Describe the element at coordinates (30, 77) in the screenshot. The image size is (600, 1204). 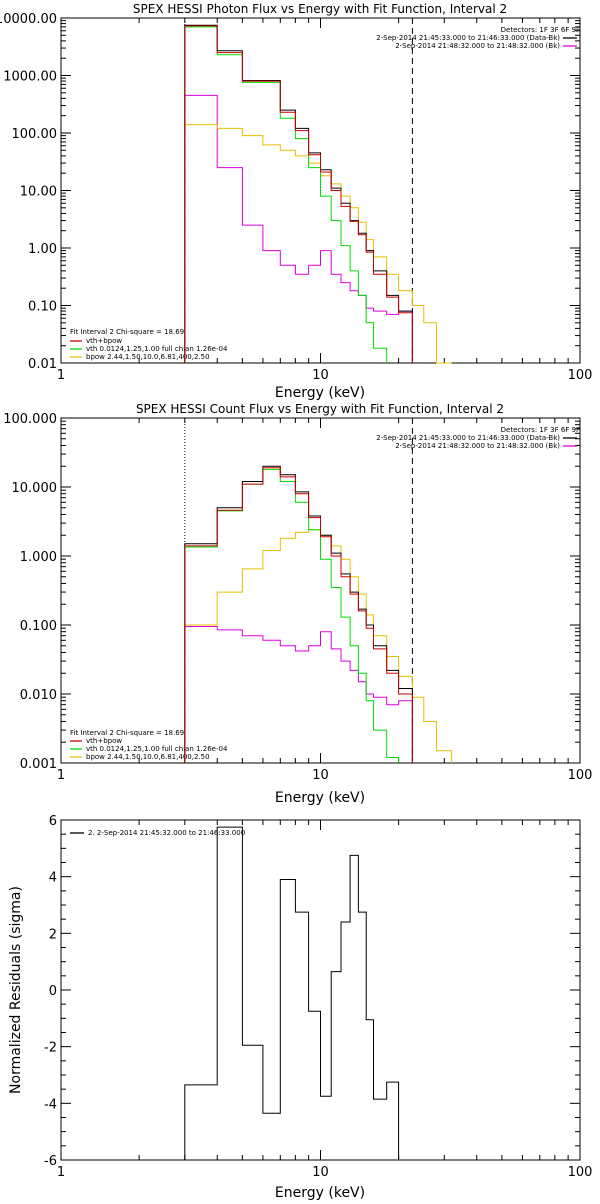
I see `y-tick-label: 1000.00` at that location.